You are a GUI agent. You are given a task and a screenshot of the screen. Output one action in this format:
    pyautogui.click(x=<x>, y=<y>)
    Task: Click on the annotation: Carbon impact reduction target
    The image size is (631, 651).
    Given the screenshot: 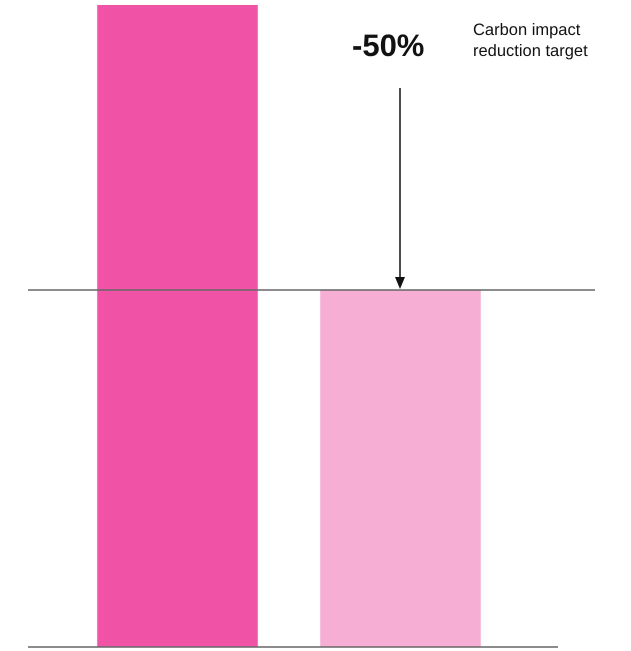 What is the action you would take?
    pyautogui.click(x=530, y=41)
    